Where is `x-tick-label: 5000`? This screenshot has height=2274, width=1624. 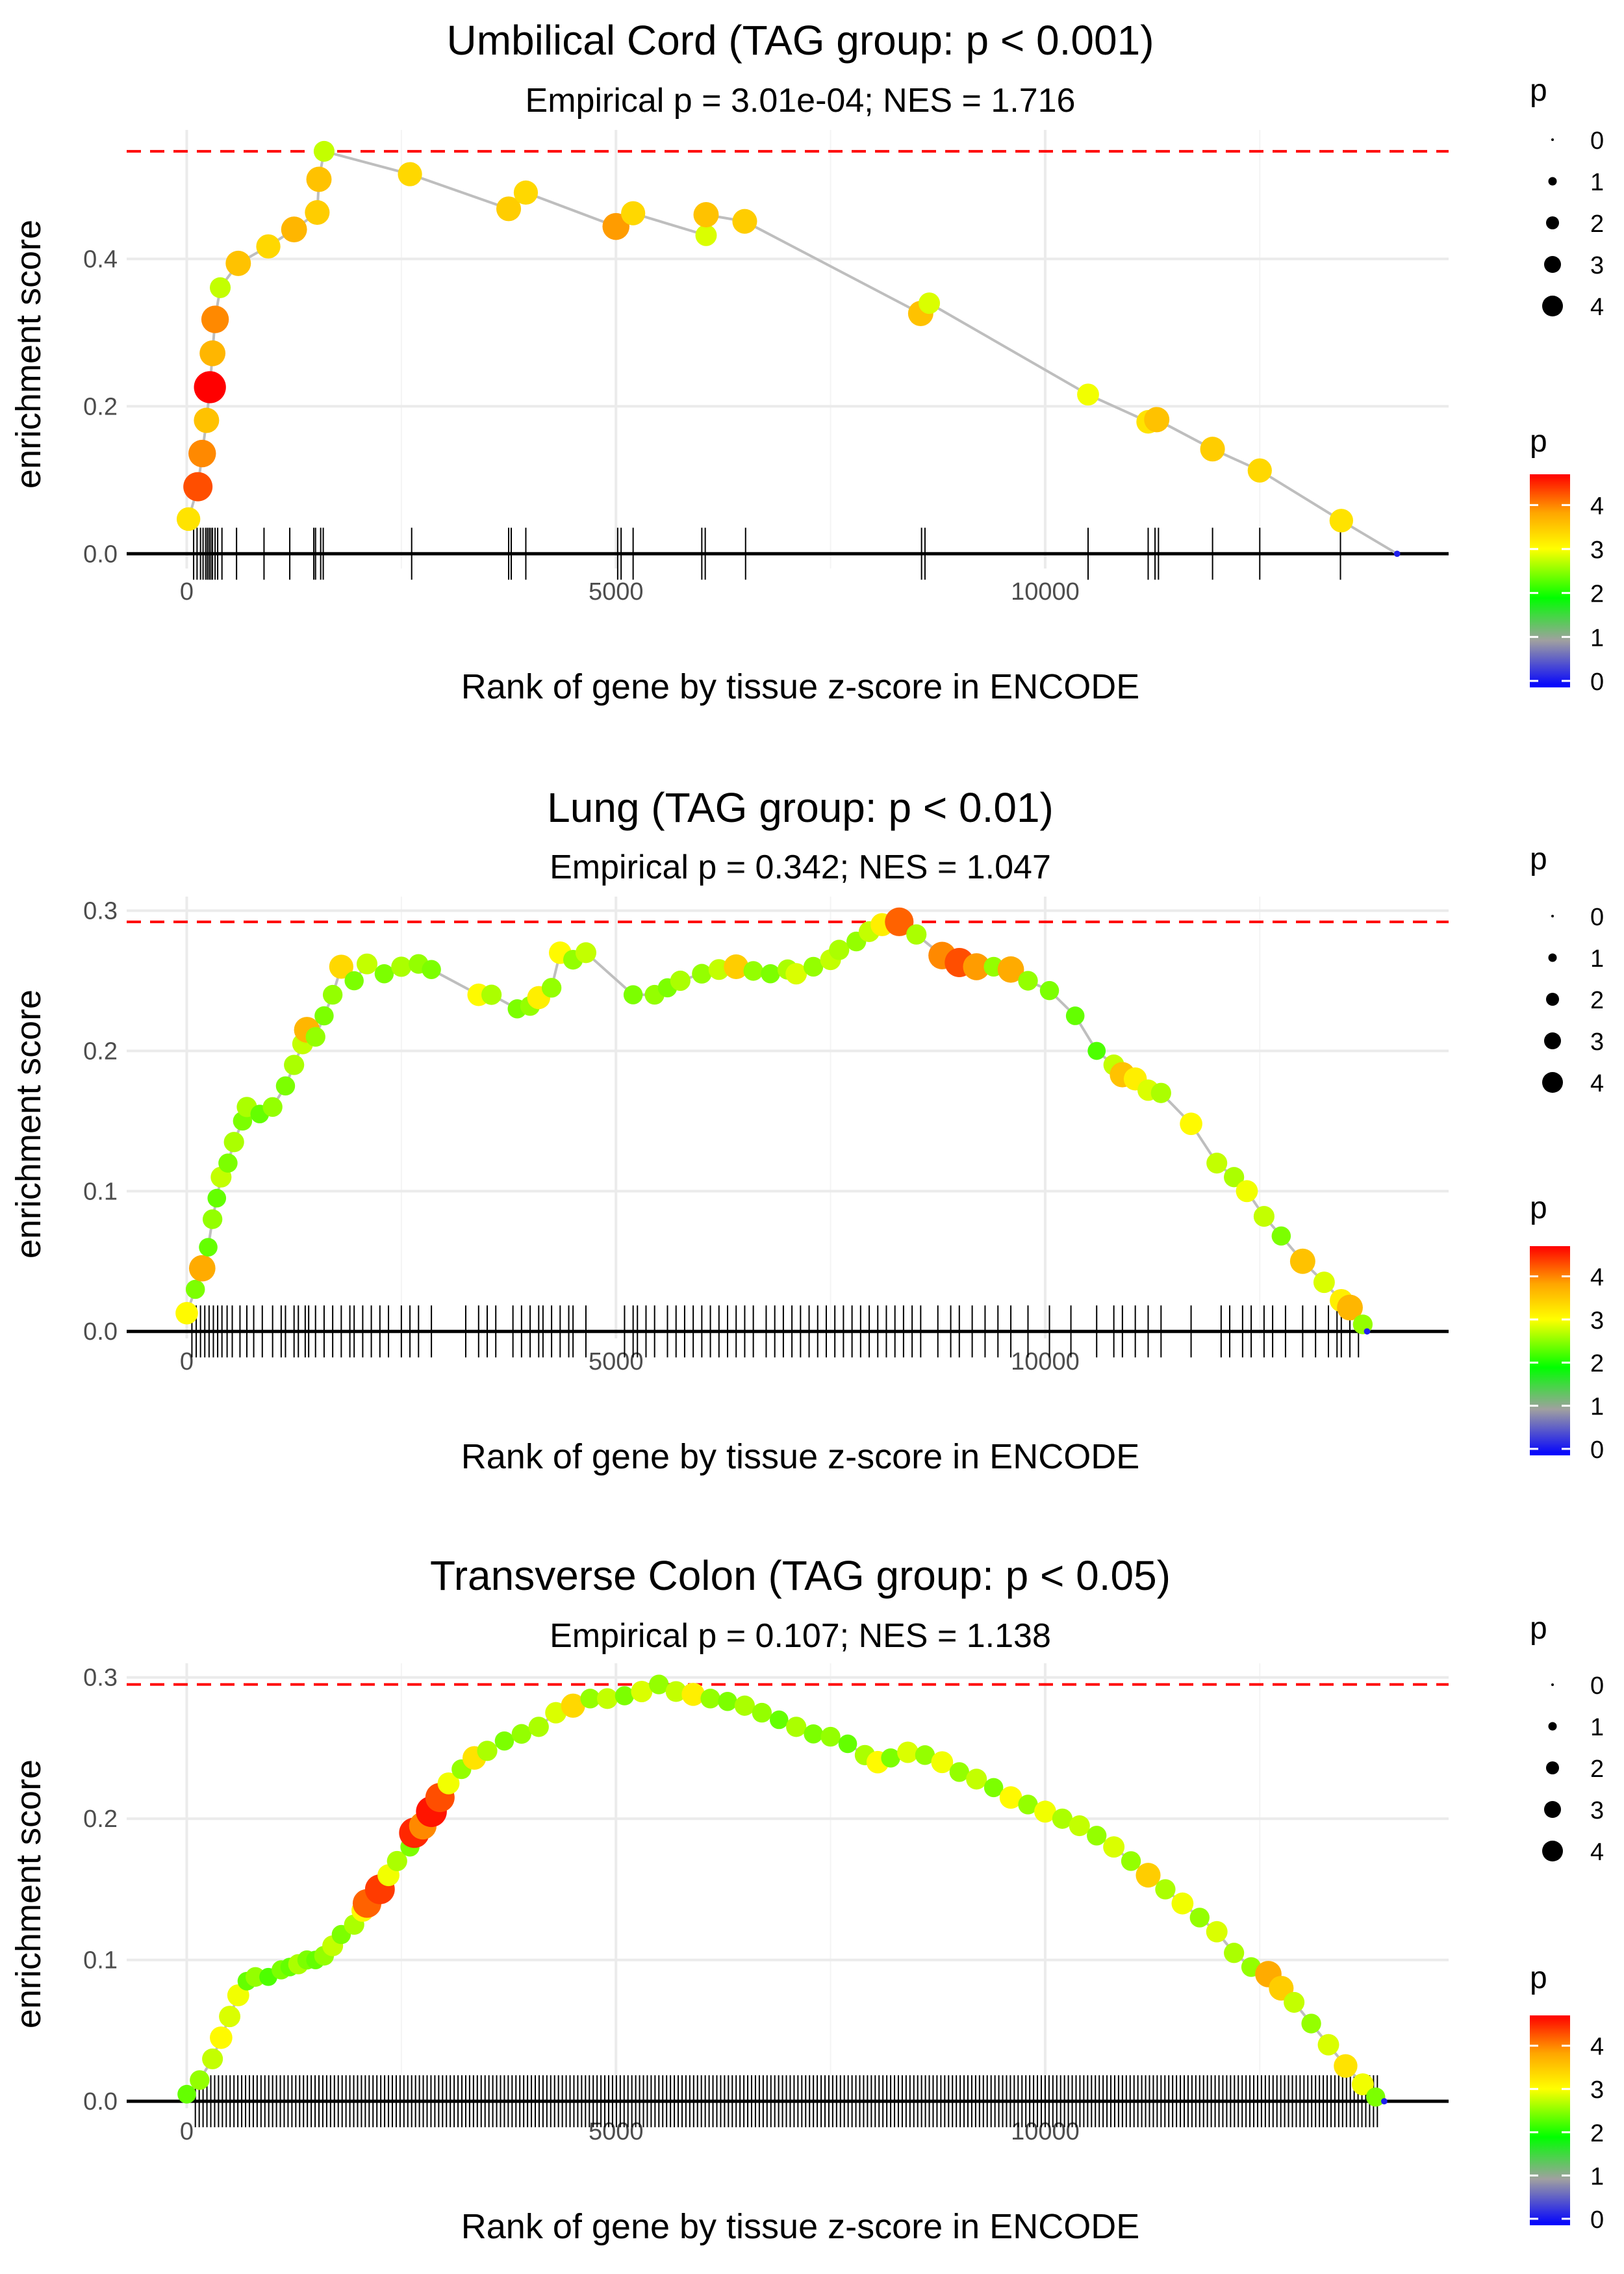 x-tick-label: 5000 is located at coordinates (616, 592).